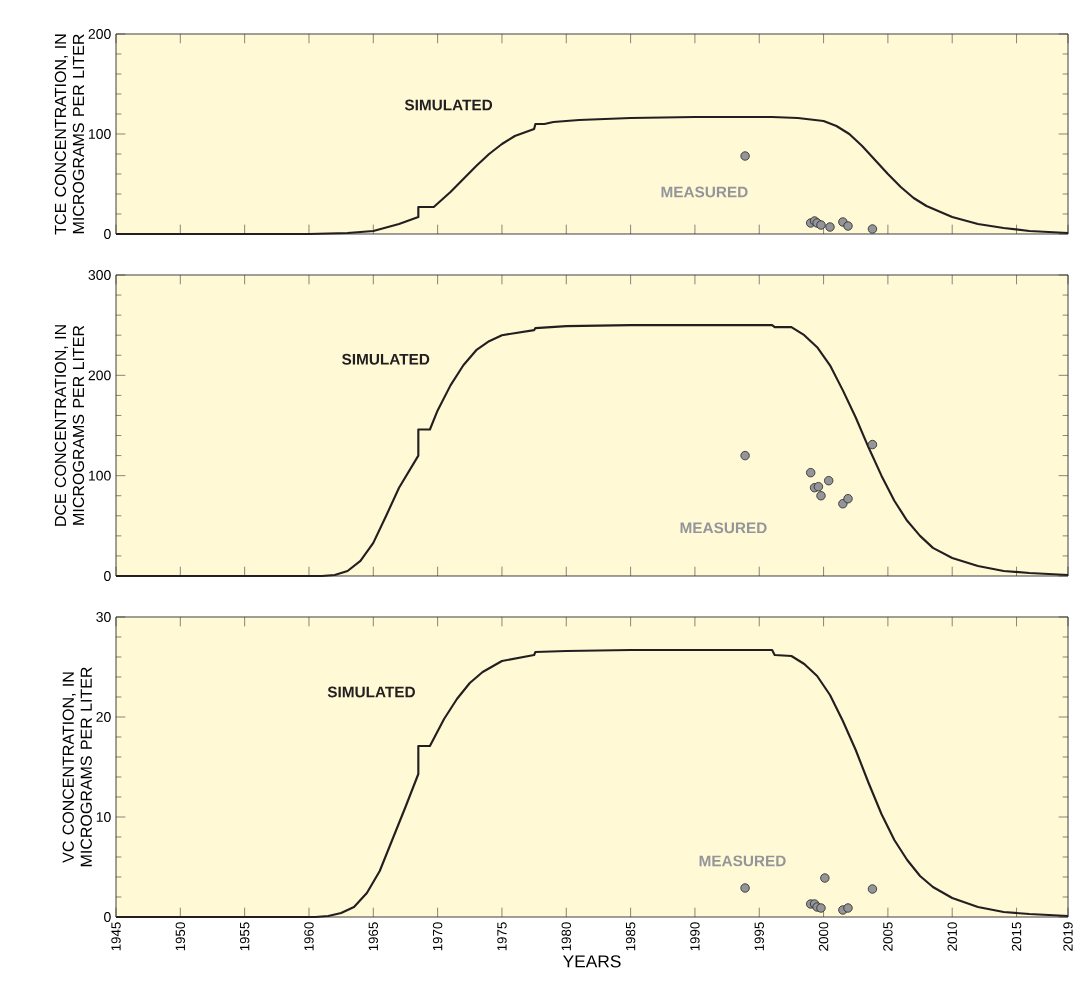 This screenshot has height=987, width=1075. What do you see at coordinates (759, 936) in the screenshot?
I see `x-tick-label: 1995` at bounding box center [759, 936].